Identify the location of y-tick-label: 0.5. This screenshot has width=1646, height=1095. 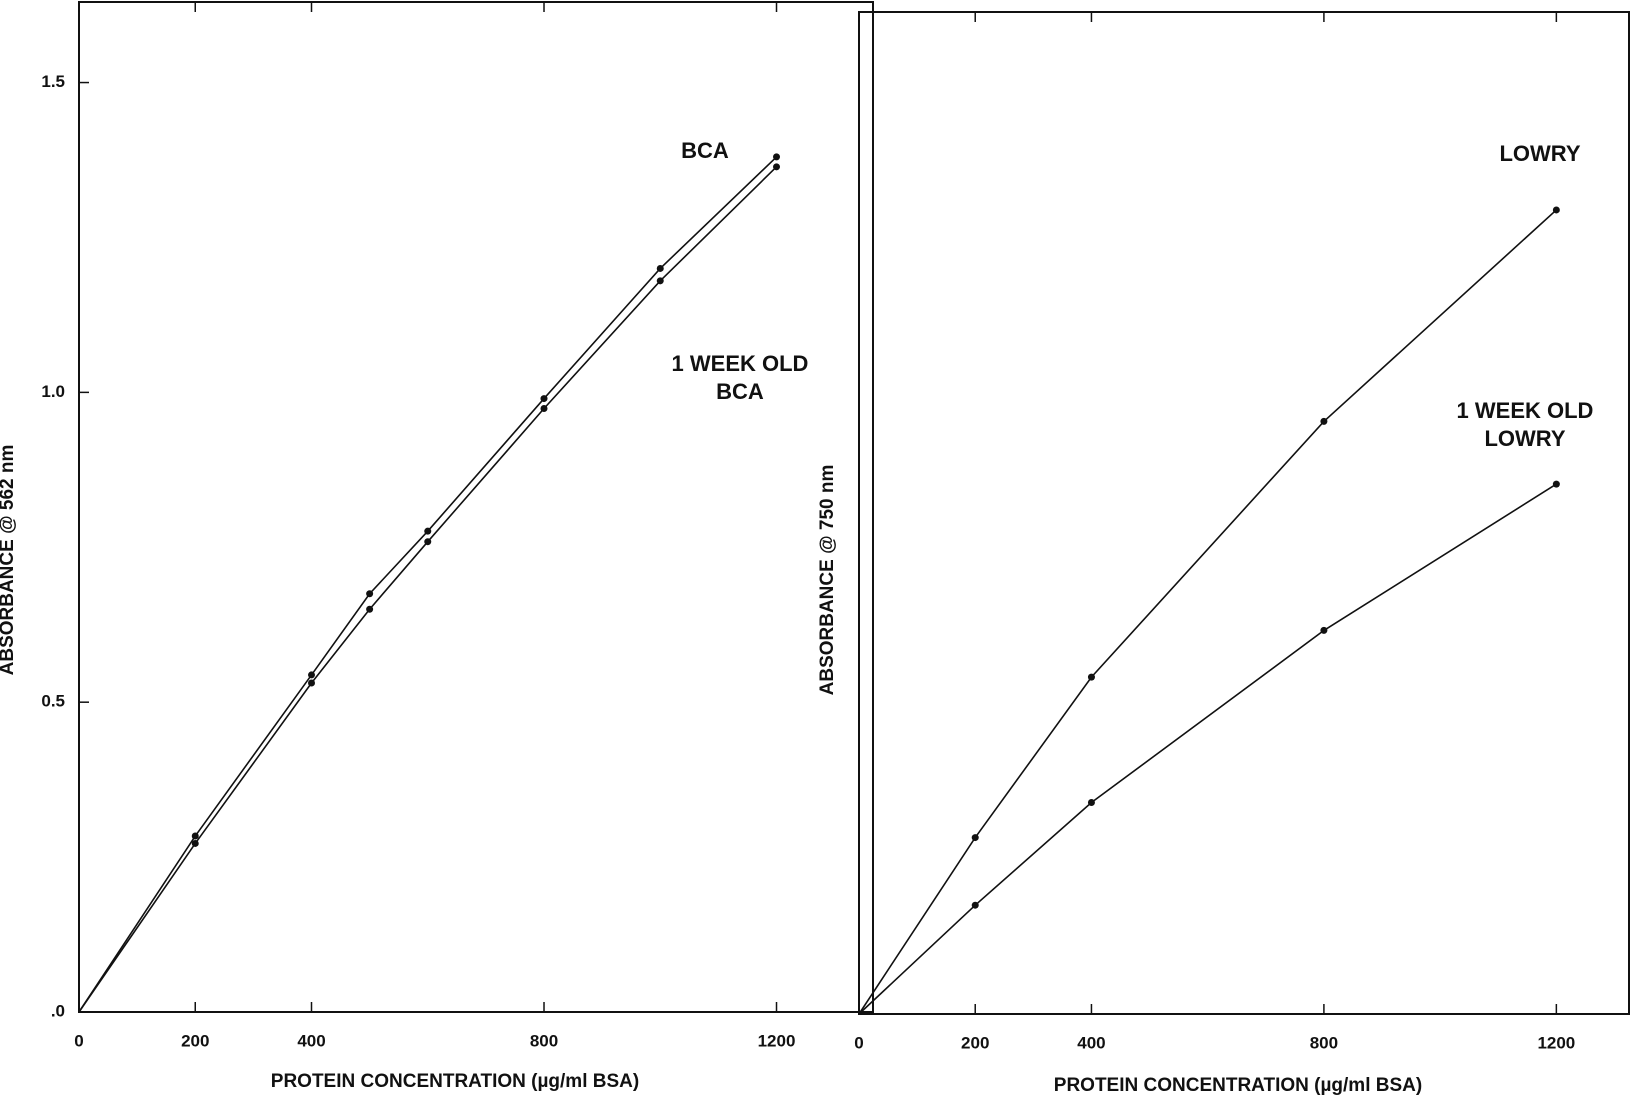
(53, 701).